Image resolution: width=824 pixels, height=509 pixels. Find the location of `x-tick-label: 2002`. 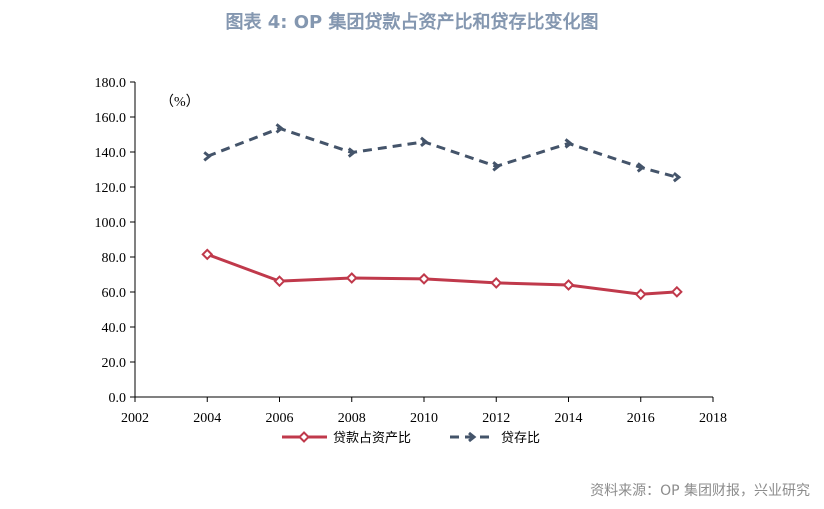

x-tick-label: 2002 is located at coordinates (135, 418).